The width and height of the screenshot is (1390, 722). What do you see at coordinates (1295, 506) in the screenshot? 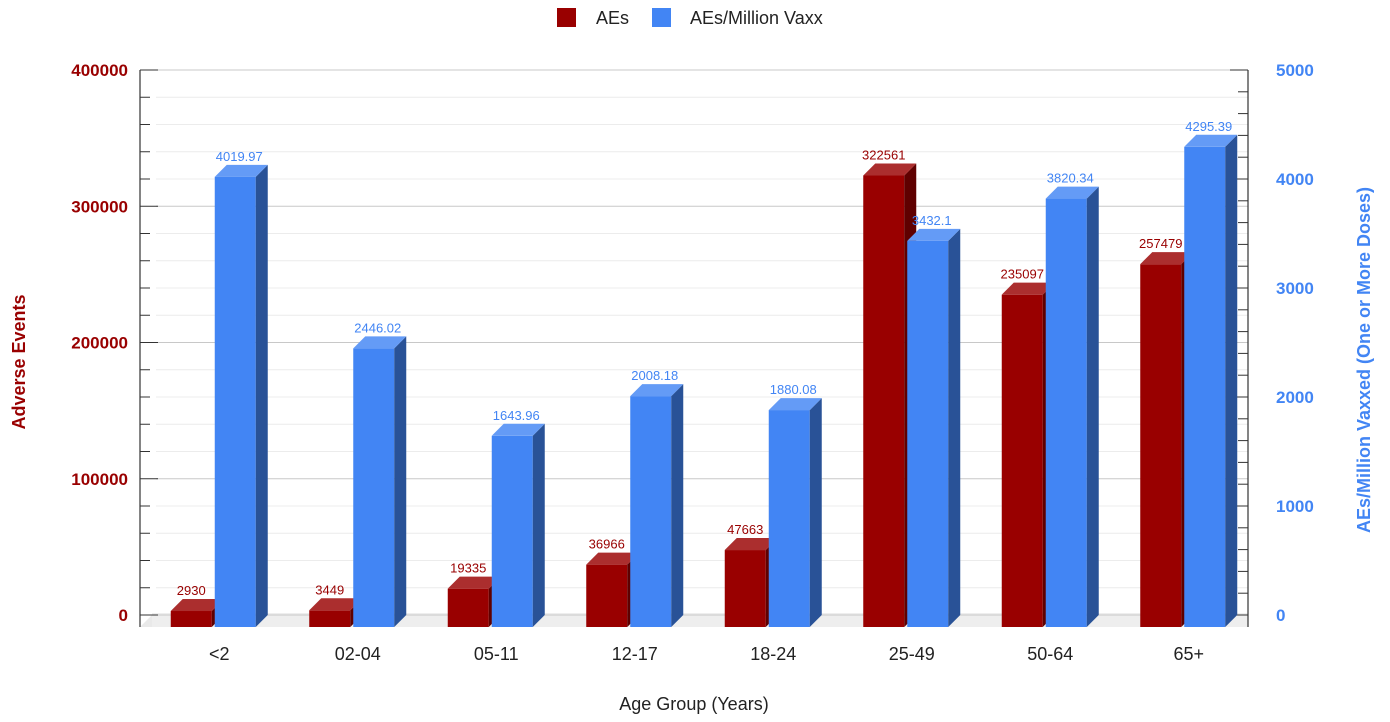
I see `right-axis-tick-label: 1000` at bounding box center [1295, 506].